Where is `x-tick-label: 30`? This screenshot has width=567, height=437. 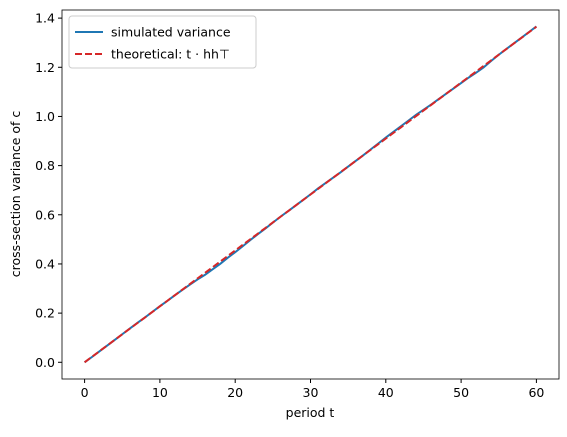
x-tick-label: 30 is located at coordinates (311, 392).